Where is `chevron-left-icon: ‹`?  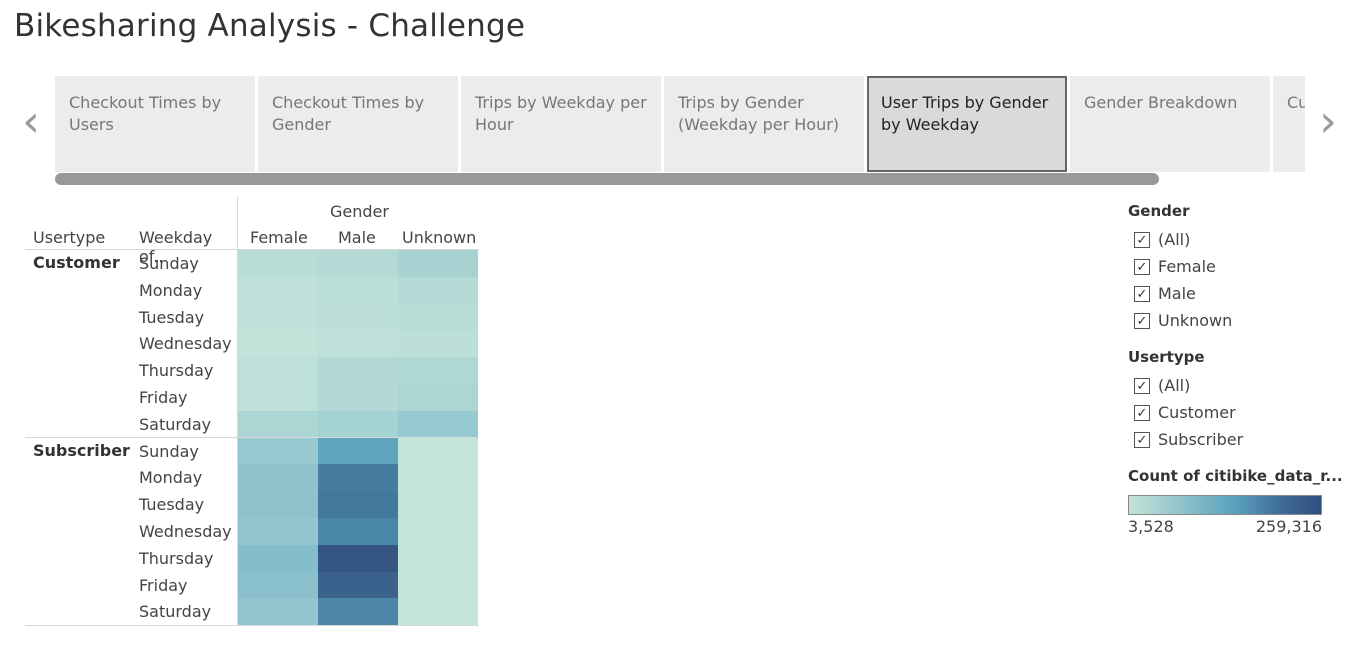
chevron-left-icon: ‹ is located at coordinates (31, 121).